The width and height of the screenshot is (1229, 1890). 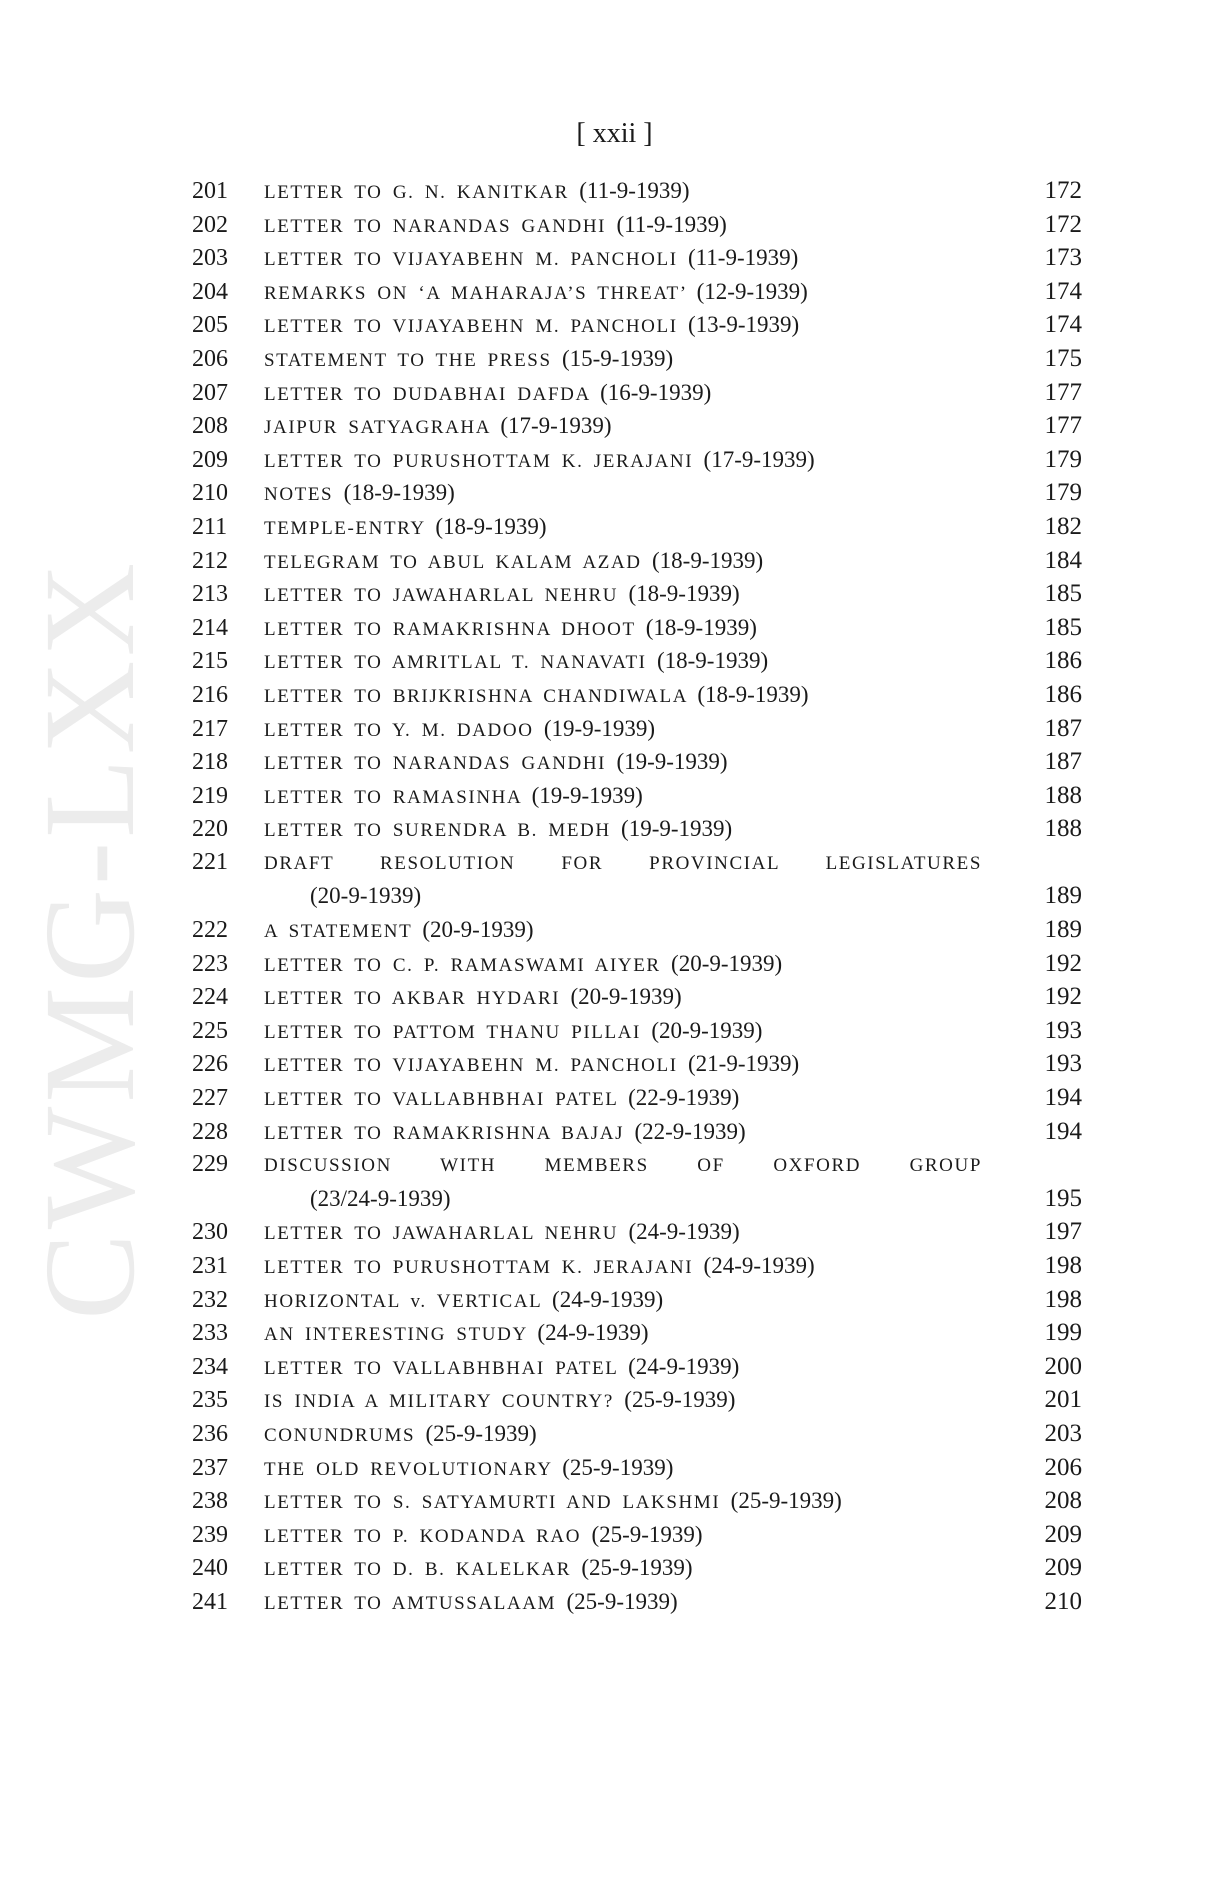 I want to click on toc-entry-continuation: (23/24-9-1939) 195, so click(x=637, y=1199).